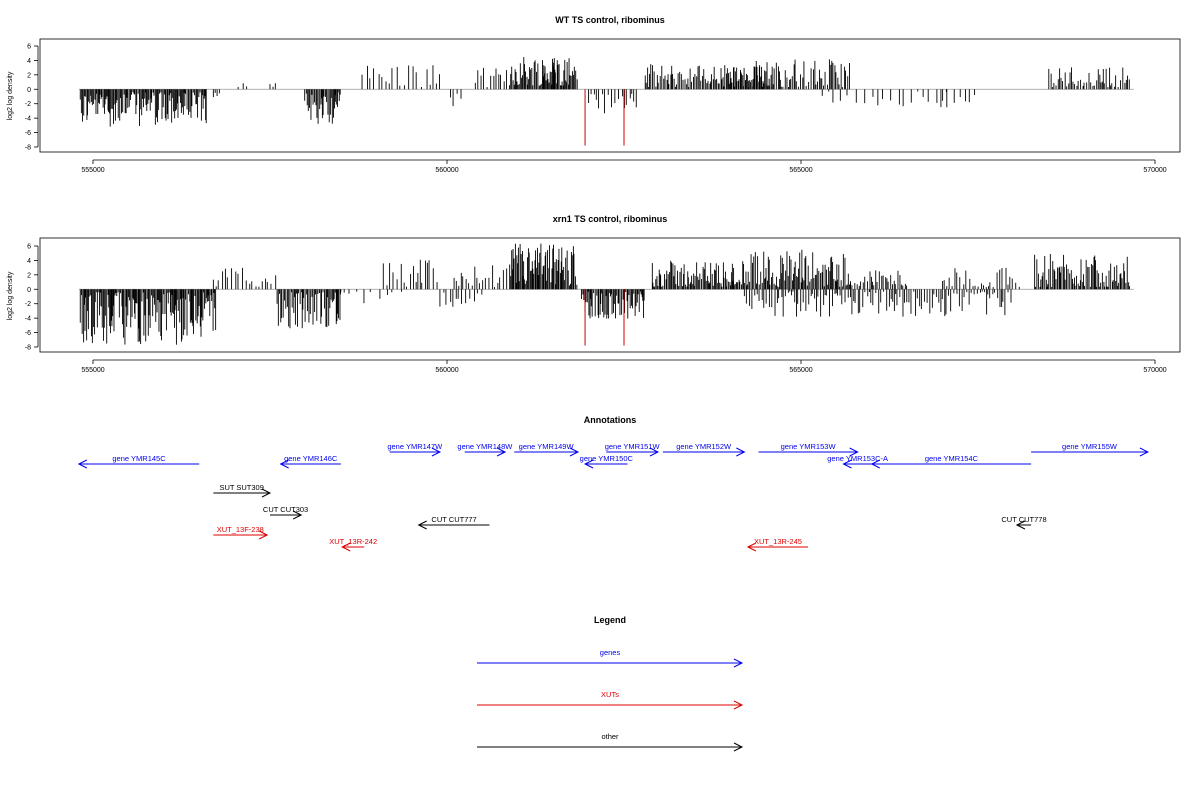 The width and height of the screenshot is (1200, 800). I want to click on annotation-feature: CUT CUT303, so click(285, 512).